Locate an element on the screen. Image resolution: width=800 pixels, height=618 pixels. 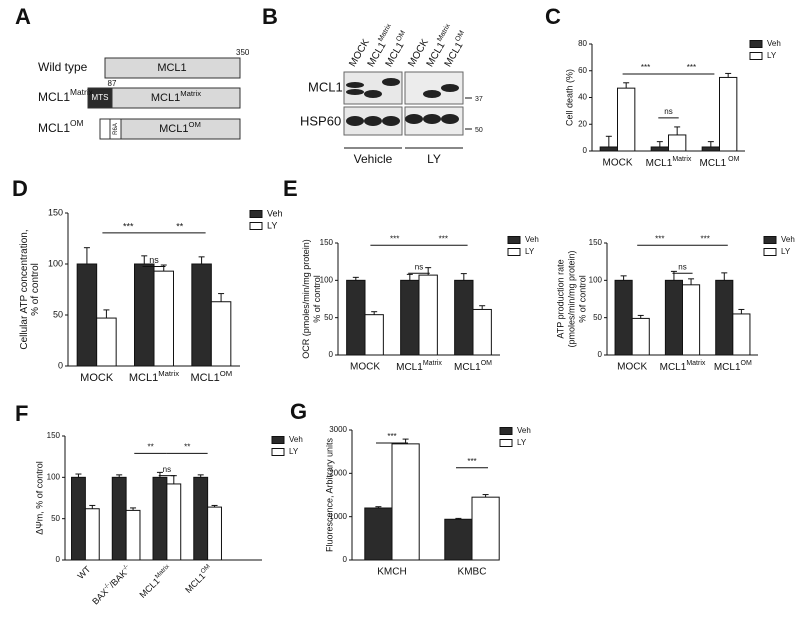
matrix-box is located at coordinates (176, 98).